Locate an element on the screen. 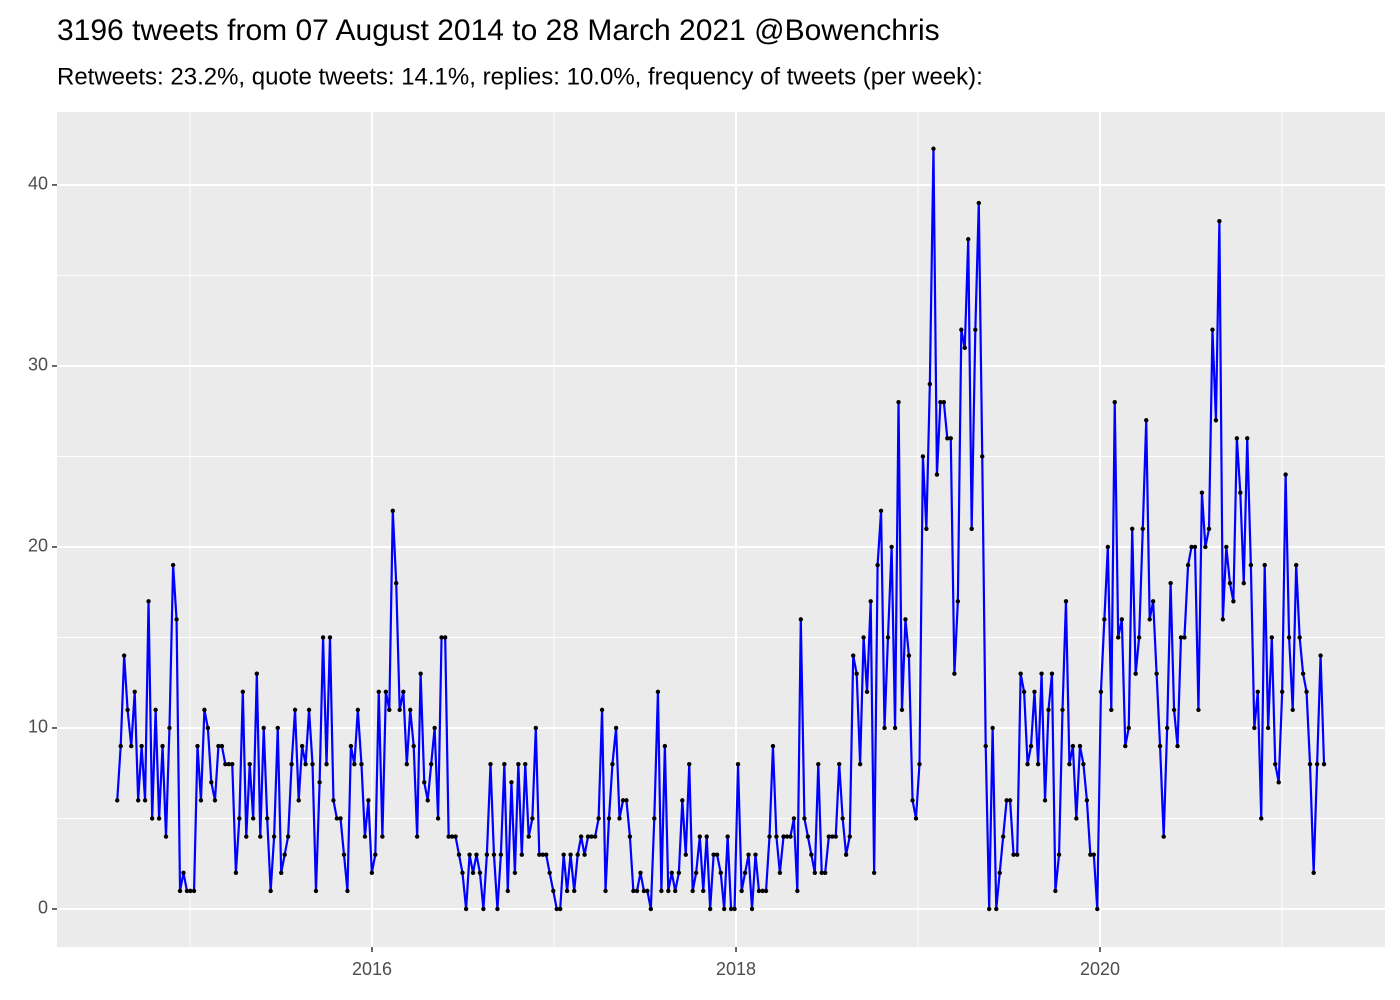  y-tick-label: 20 is located at coordinates (38, 546).